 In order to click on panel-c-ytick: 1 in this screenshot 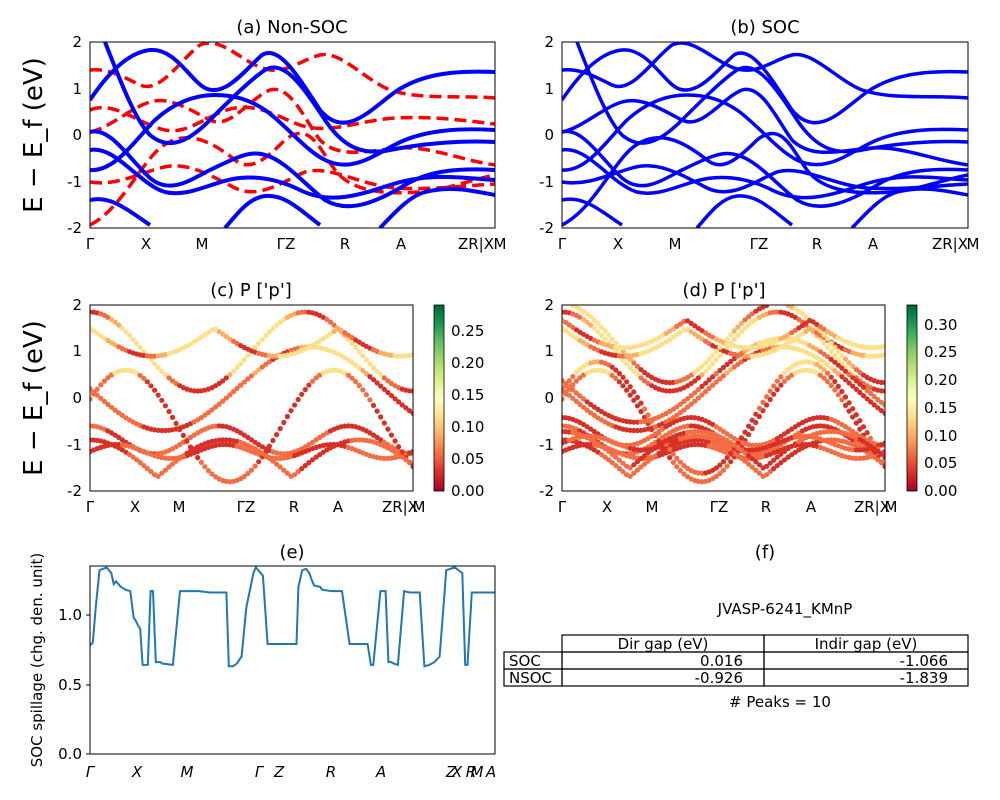, I will do `click(77, 351)`.